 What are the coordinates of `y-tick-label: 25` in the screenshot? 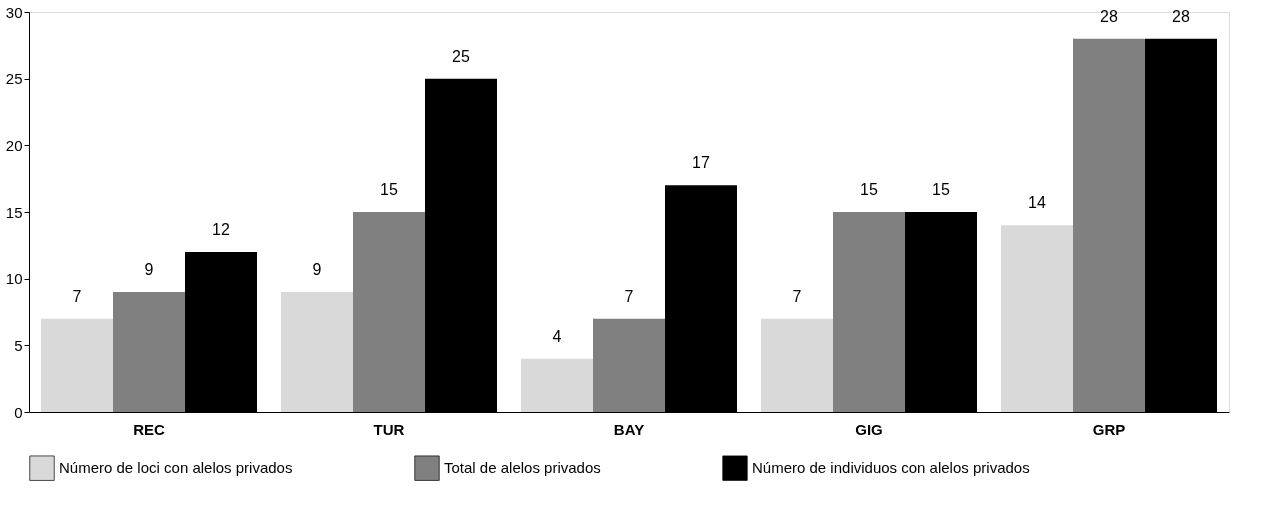 It's located at (14, 79).